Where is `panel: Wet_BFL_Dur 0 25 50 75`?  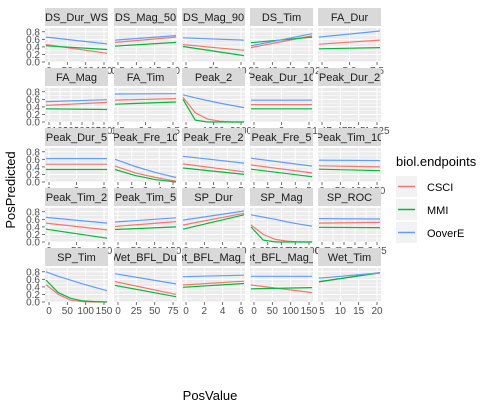
panel: Wet_BFL_Dur 0 25 50 75 is located at coordinates (146, 282).